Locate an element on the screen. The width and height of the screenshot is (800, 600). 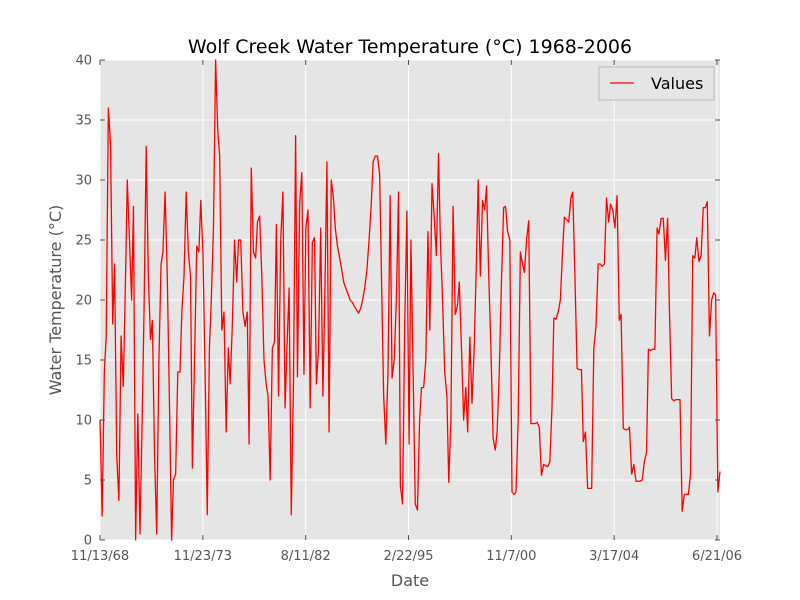
y-tick-label: 30 is located at coordinates (83, 181).